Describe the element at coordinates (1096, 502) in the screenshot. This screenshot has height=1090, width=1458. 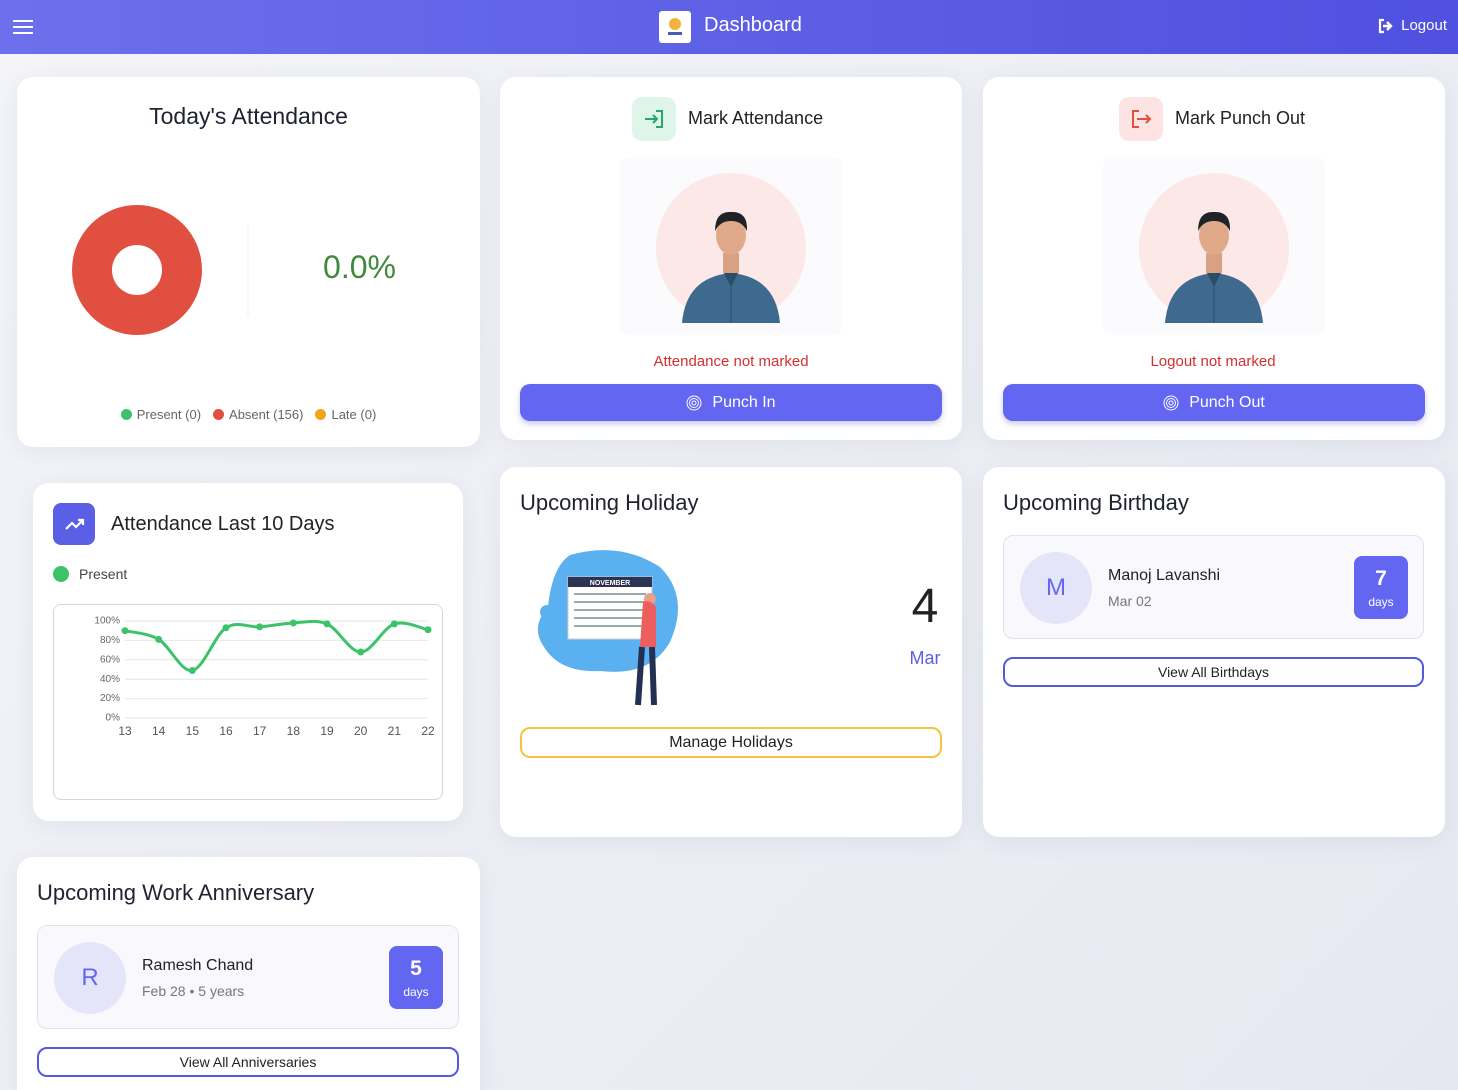
I see `card-title: Upcoming Birthday` at that location.